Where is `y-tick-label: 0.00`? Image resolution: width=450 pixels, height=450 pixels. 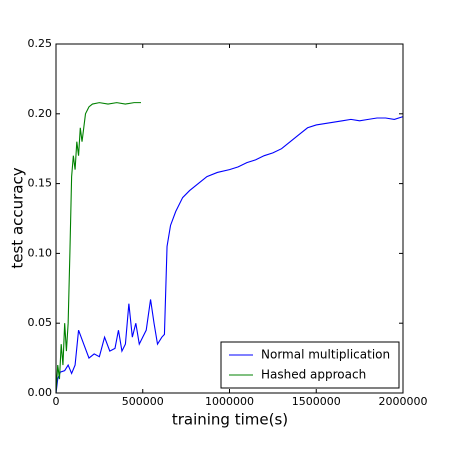
y-tick-label: 0.00 is located at coordinates (40, 392).